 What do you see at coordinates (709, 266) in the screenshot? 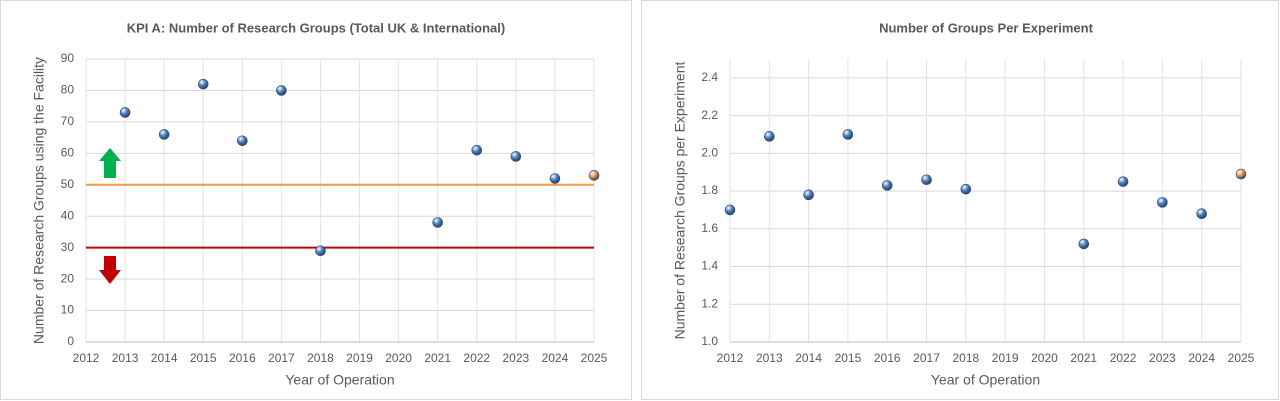
I see `y-tick-label: 1.4` at bounding box center [709, 266].